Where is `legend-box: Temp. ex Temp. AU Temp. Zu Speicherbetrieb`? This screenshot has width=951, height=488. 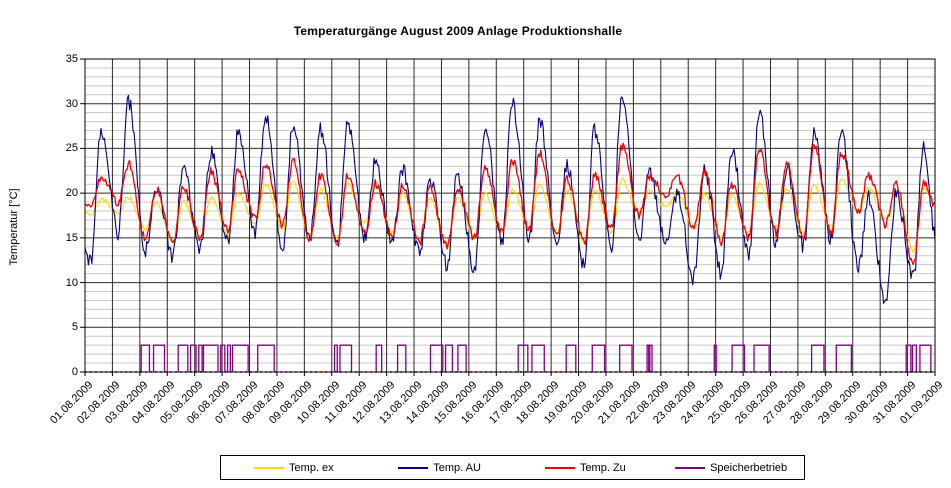 legend-box: Temp. ex Temp. AU Temp. Zu Speicherbetrieb is located at coordinates (512, 467).